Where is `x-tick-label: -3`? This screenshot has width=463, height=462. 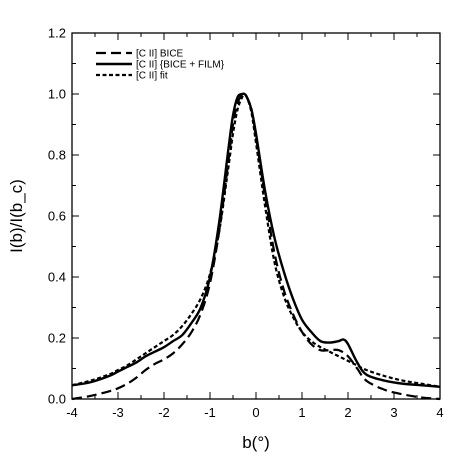 x-tick-label: -3 is located at coordinates (118, 412).